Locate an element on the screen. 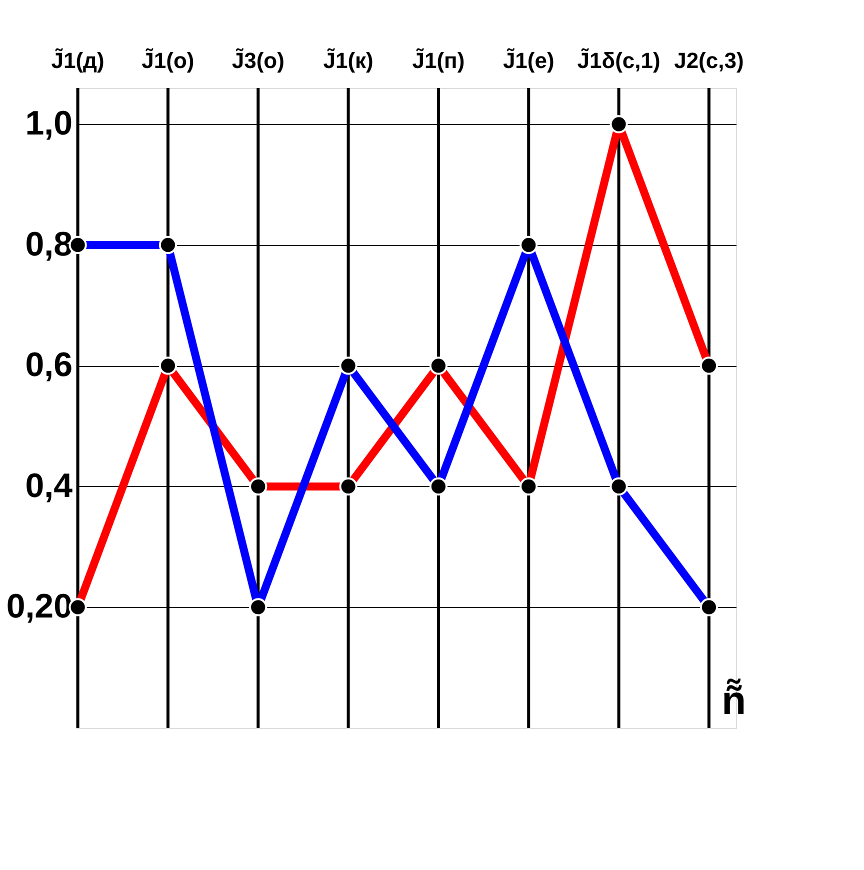 This screenshot has width=864, height=870. x-axis-title: ñ̃ is located at coordinates (734, 700).